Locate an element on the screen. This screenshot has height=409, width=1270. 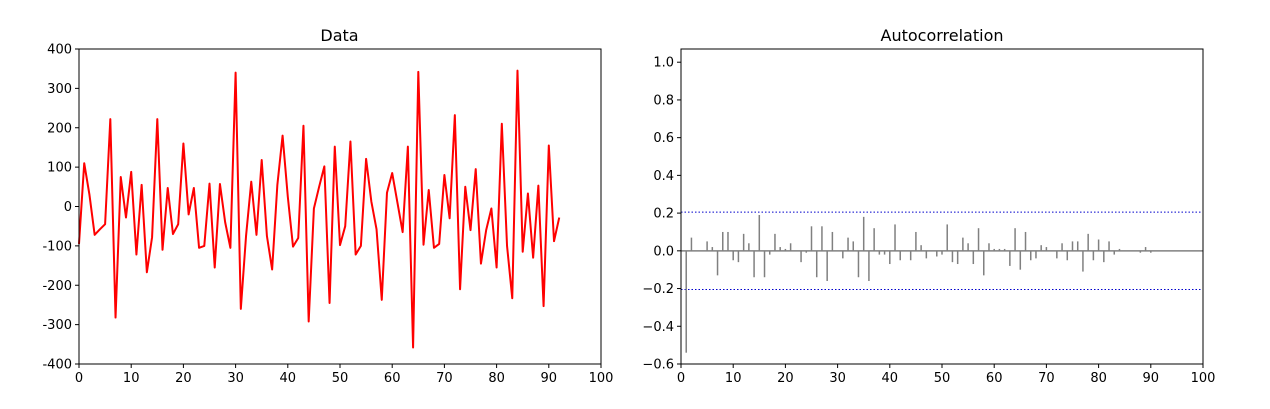
acf-x-tick-label: 20 is located at coordinates (785, 378).